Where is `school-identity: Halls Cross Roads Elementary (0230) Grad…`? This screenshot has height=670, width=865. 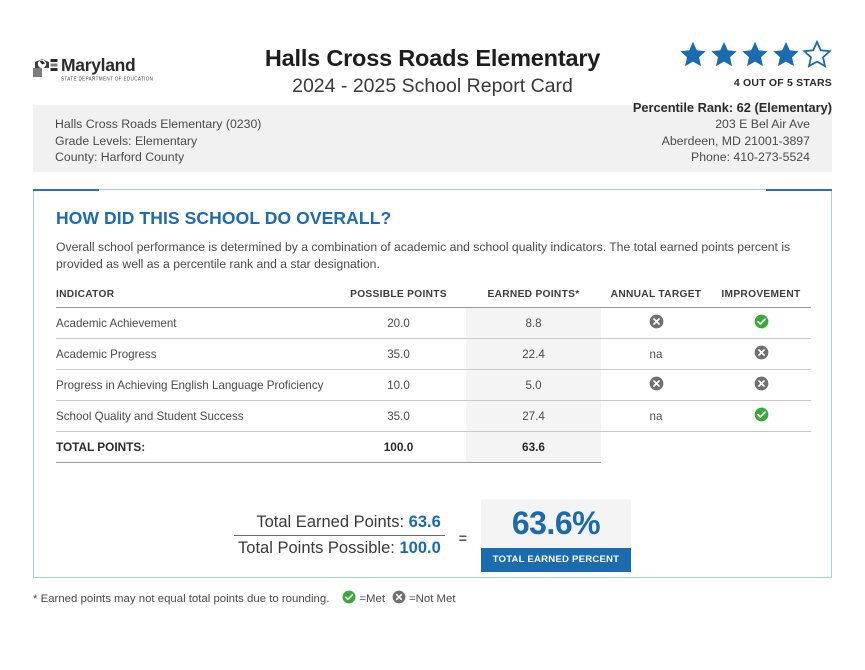 school-identity: Halls Cross Roads Elementary (0230) Grad… is located at coordinates (158, 144).